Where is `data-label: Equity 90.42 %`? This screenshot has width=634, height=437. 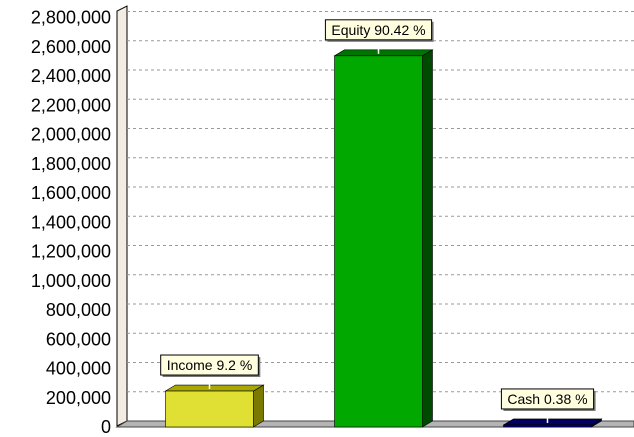 data-label: Equity 90.42 % is located at coordinates (378, 30).